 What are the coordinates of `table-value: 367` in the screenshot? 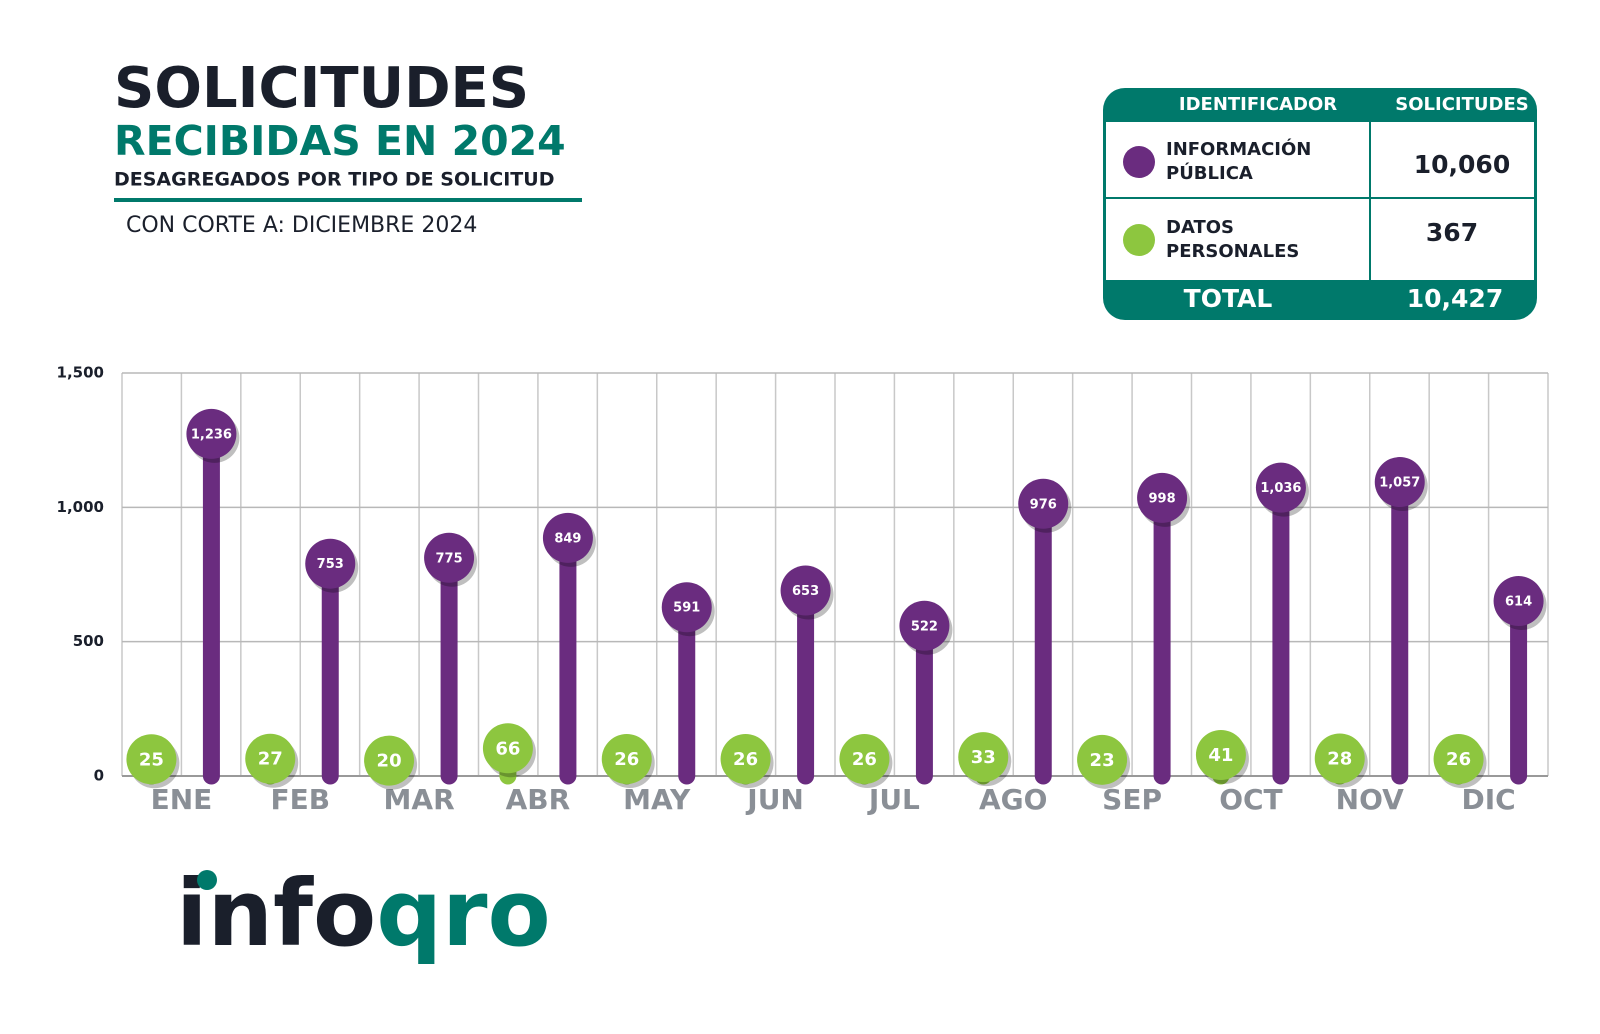 It's located at (1452, 232).